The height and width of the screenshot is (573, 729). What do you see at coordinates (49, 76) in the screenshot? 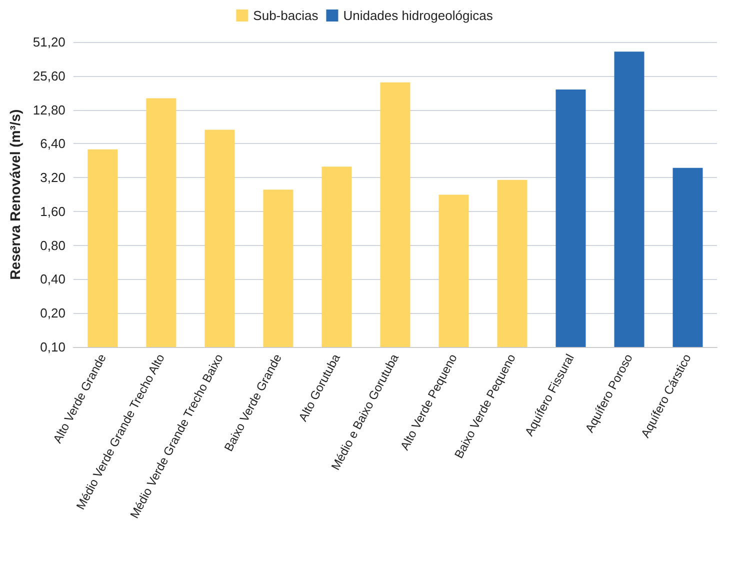
I see `y-tick-label: 25,60` at bounding box center [49, 76].